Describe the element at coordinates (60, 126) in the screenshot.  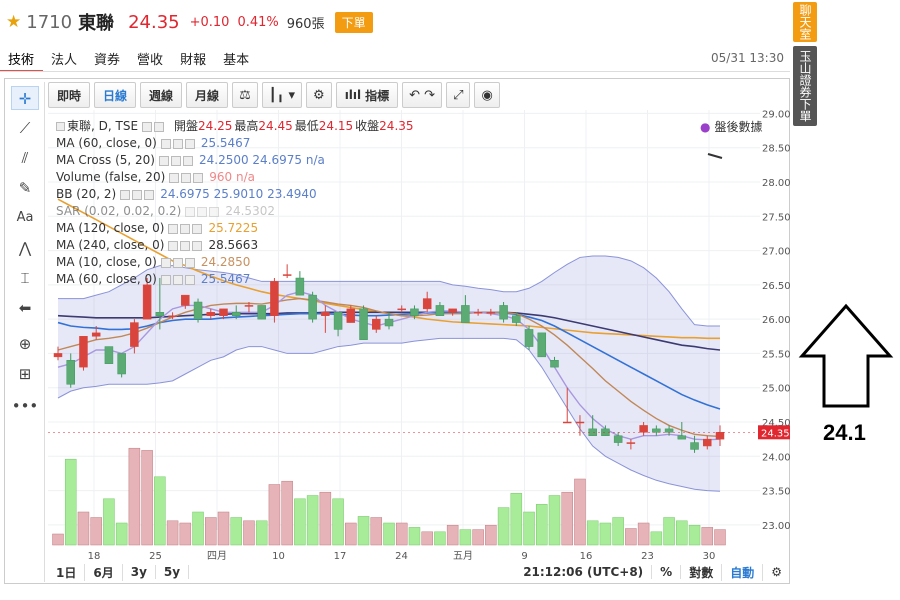
I see `collapse-icon` at that location.